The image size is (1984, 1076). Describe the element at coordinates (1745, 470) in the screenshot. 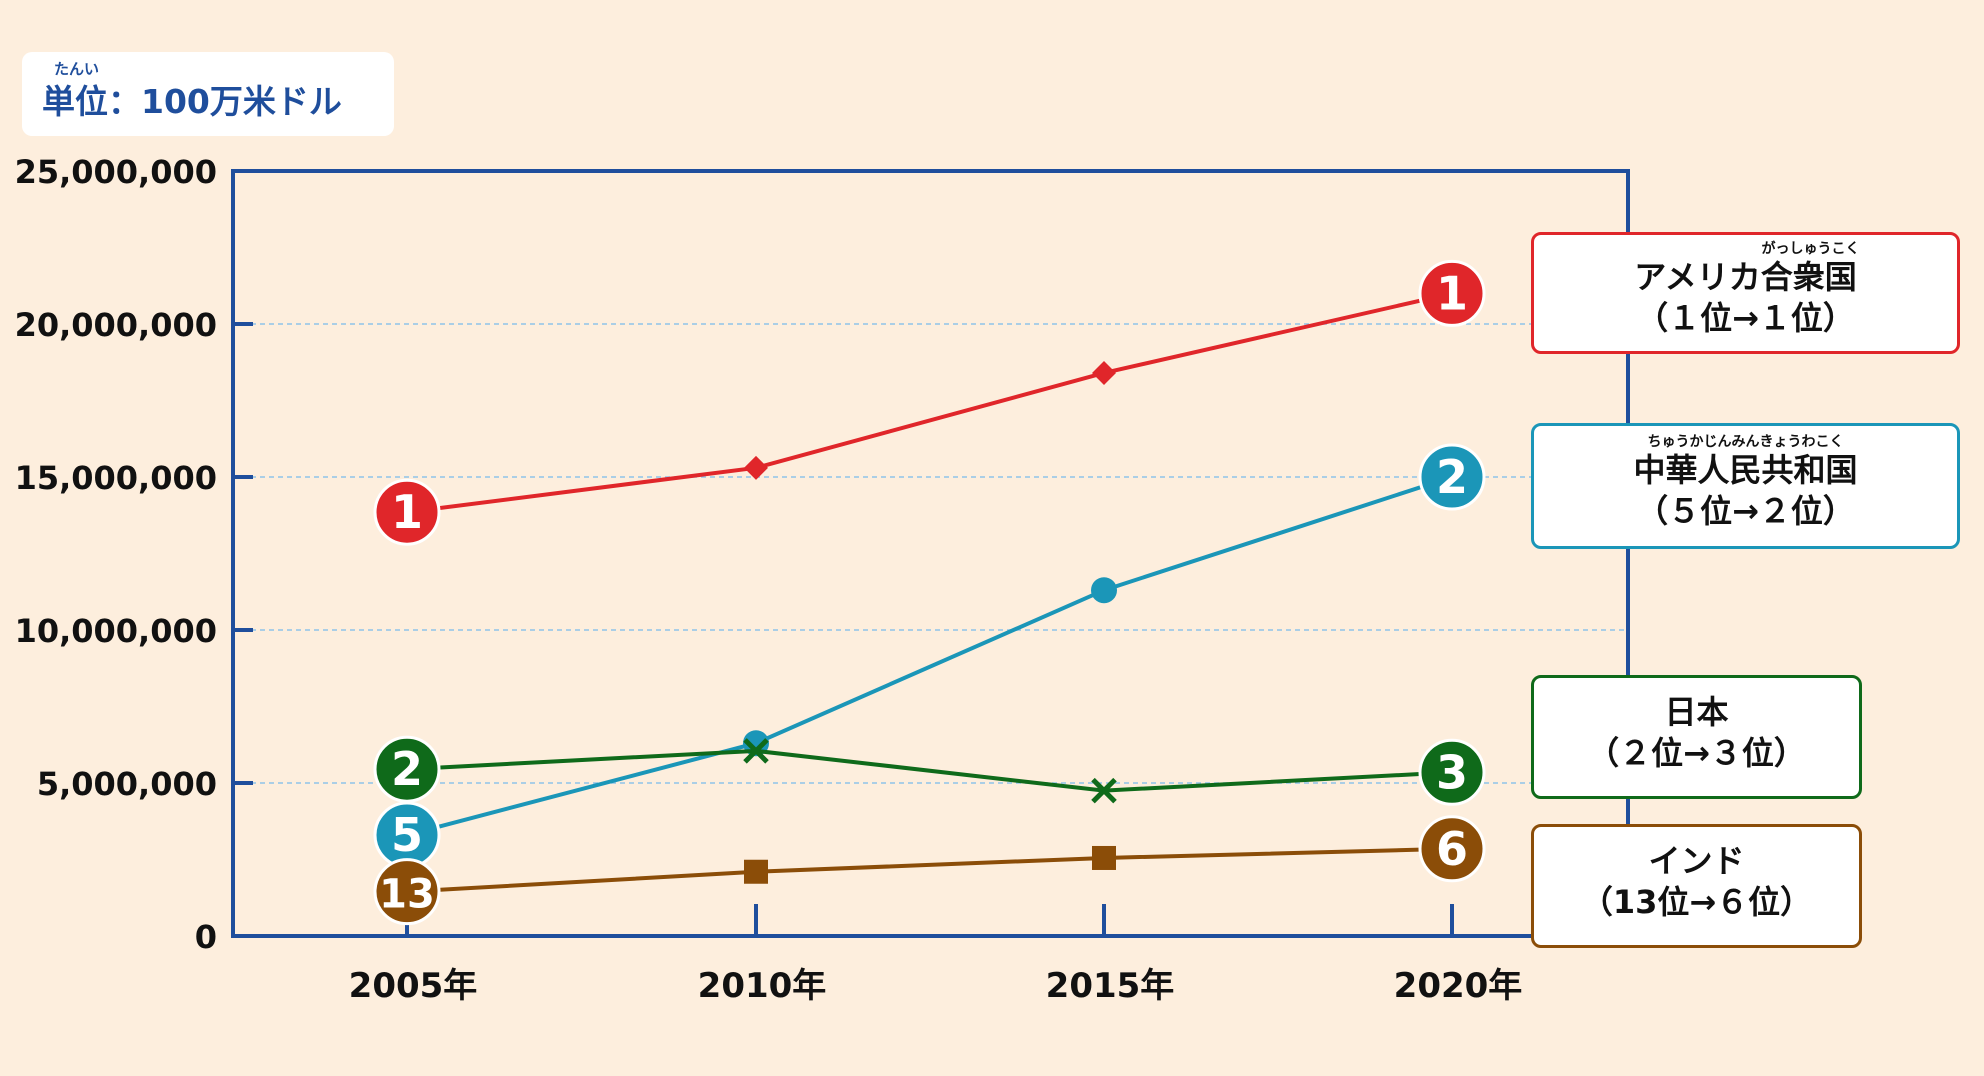

I see `legend-name: 中華人民共和国` at that location.